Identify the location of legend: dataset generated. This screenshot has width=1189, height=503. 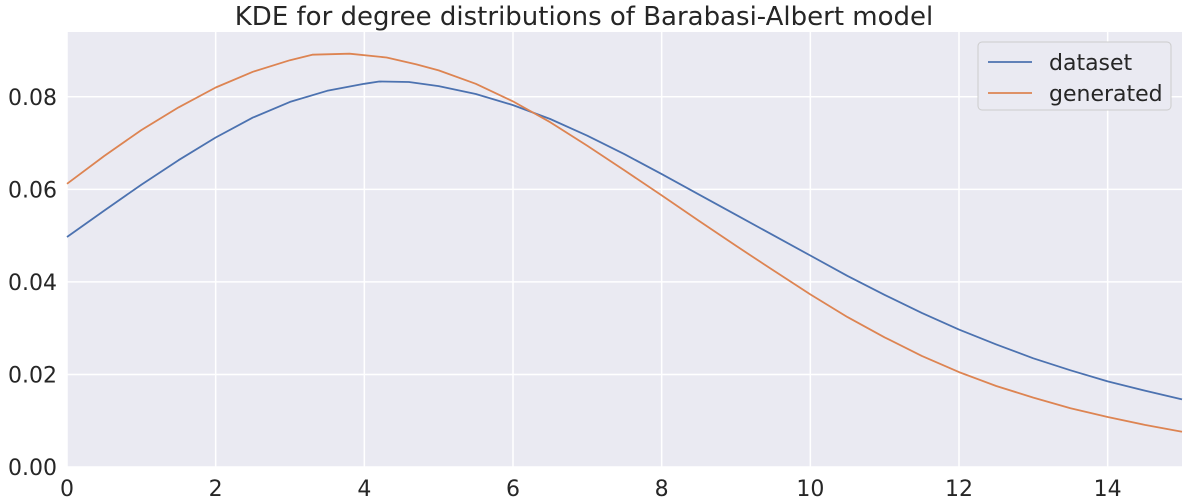
(1074, 76).